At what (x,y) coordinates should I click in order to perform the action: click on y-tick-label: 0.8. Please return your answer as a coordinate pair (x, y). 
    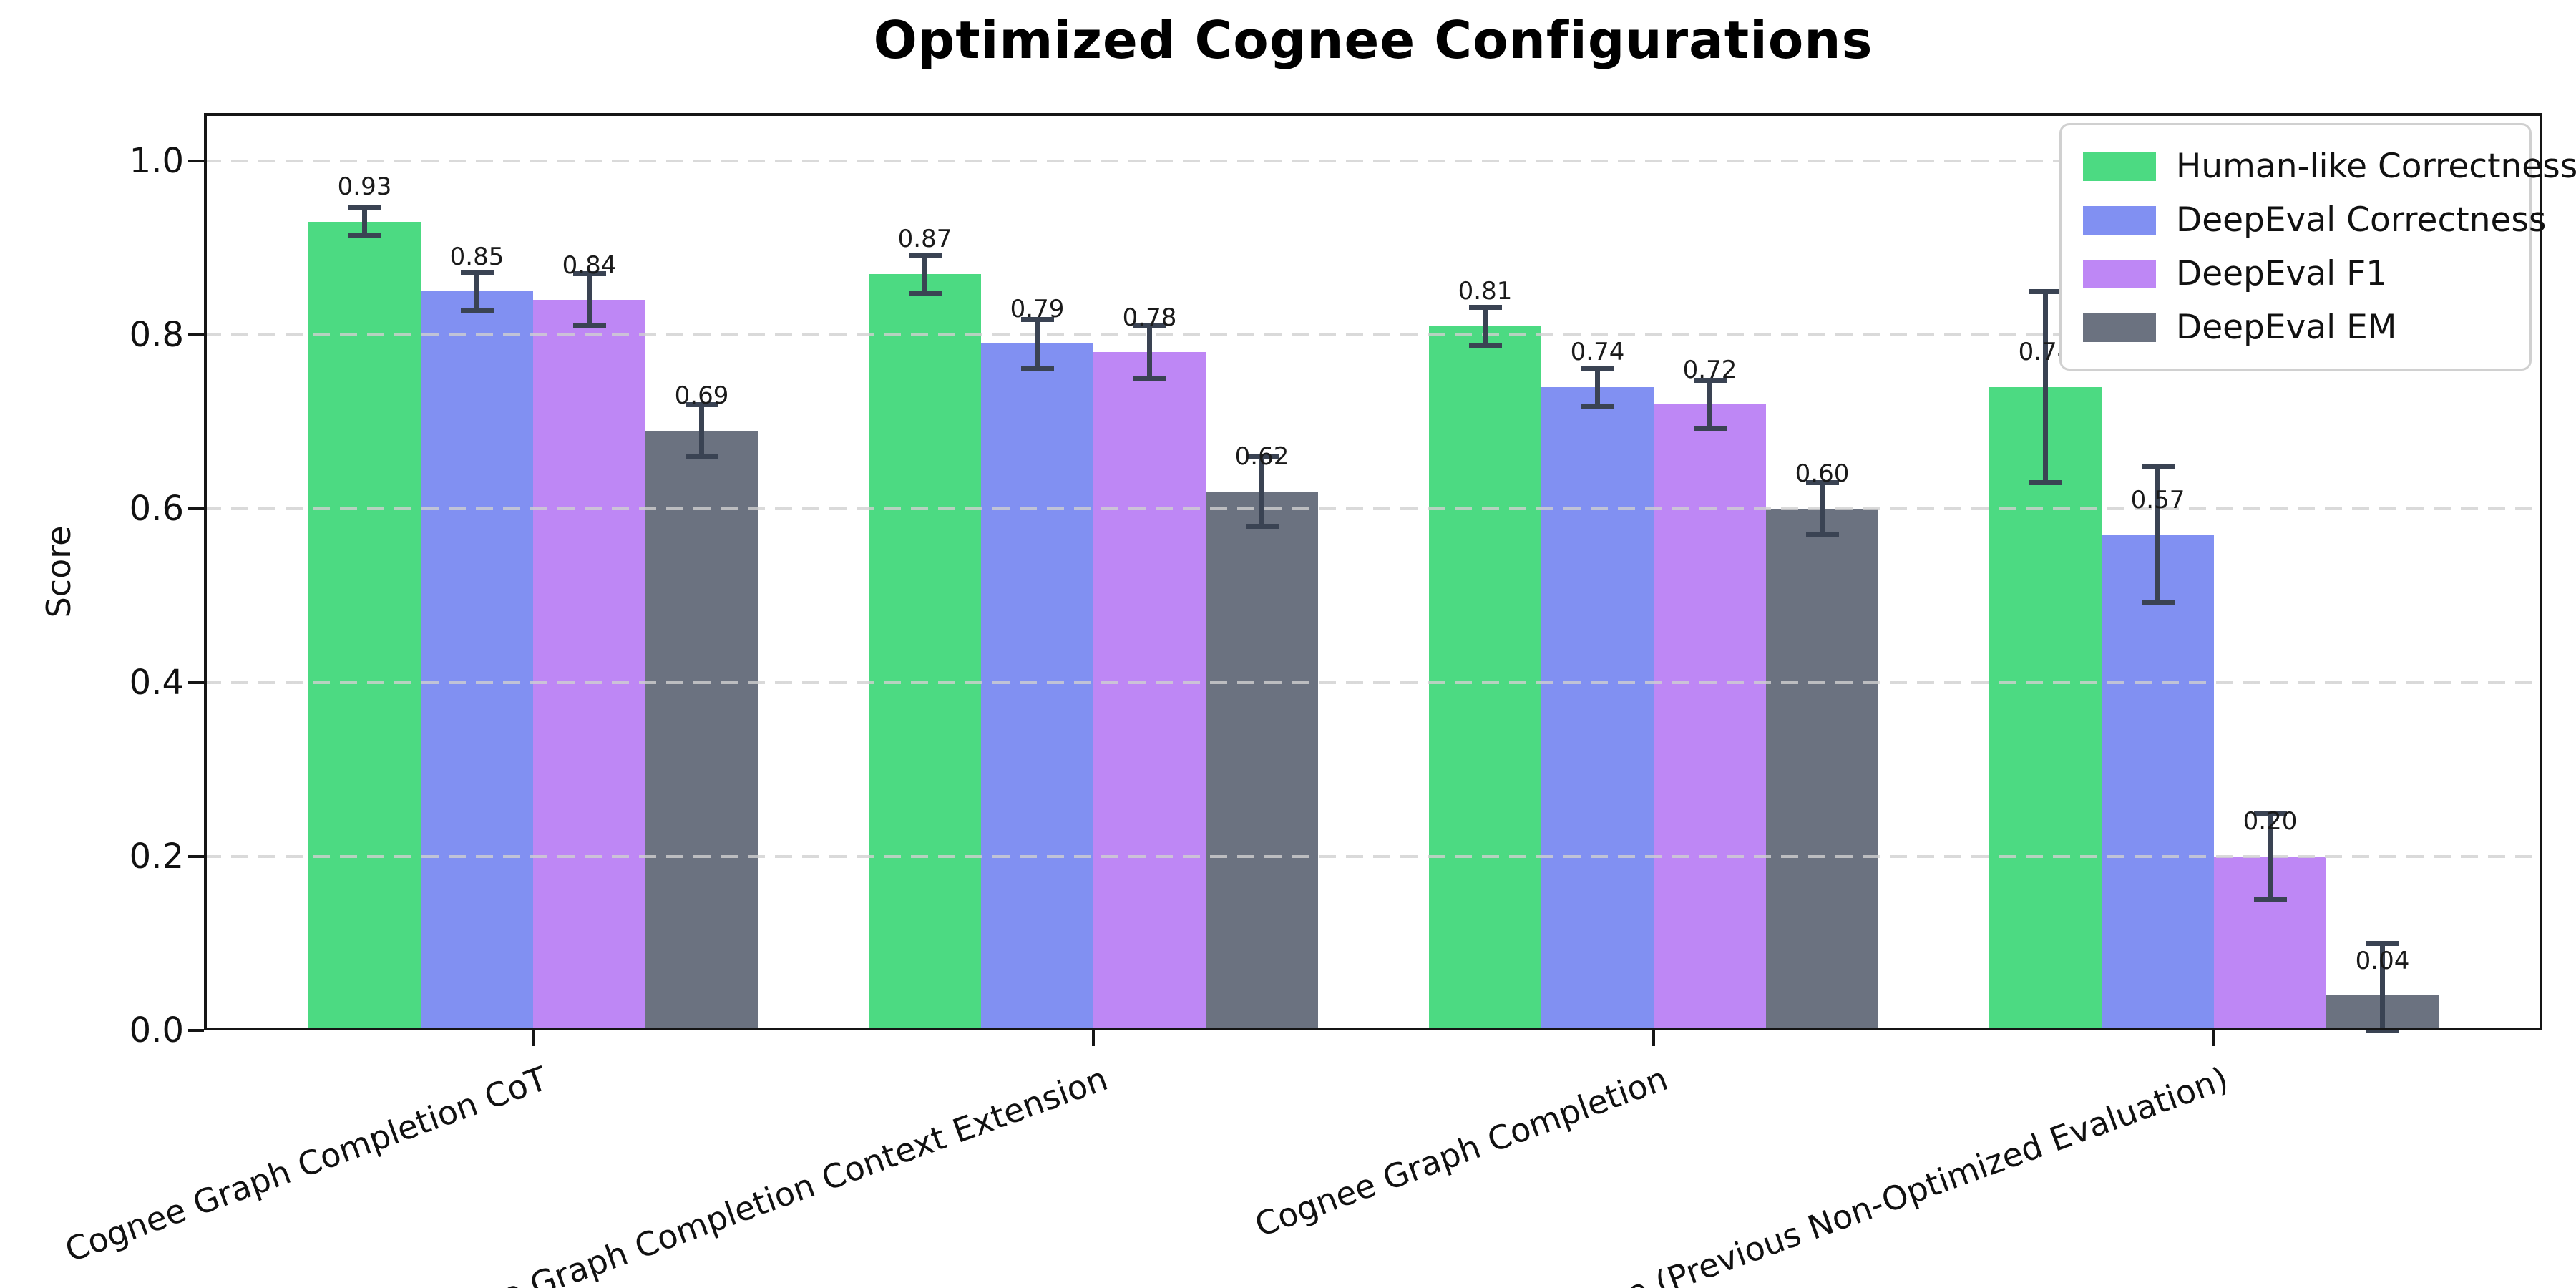
    Looking at the image, I should click on (156, 335).